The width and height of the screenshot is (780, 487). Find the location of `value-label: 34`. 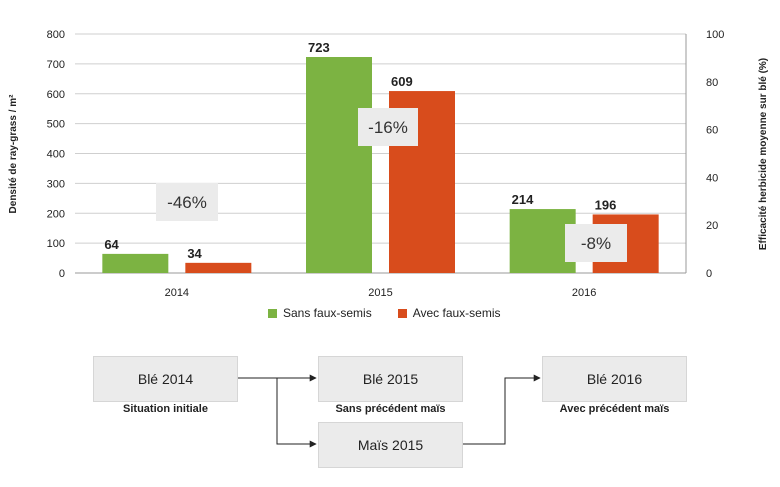

value-label: 34 is located at coordinates (194, 253).